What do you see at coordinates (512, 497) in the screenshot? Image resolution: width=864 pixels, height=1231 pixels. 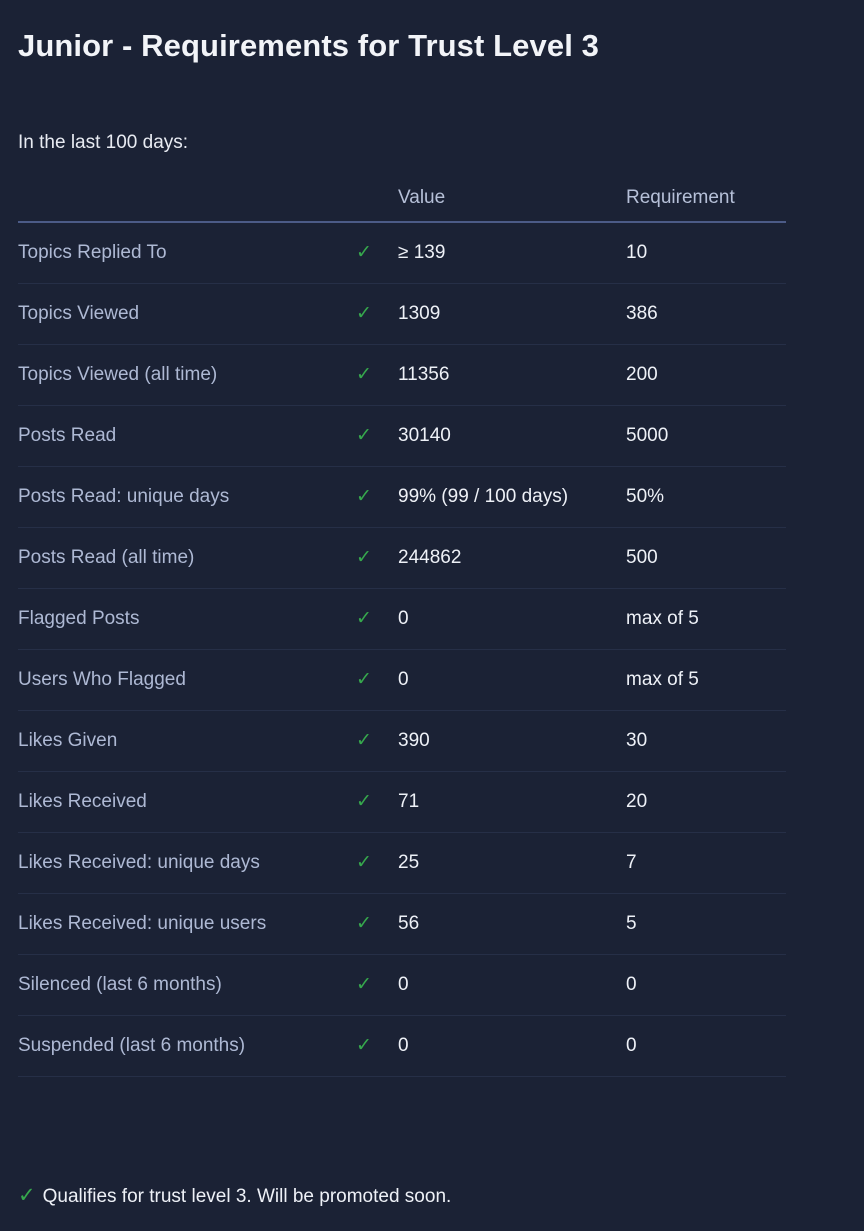 I see `metric-value: 99% (99 / 100 days)` at bounding box center [512, 497].